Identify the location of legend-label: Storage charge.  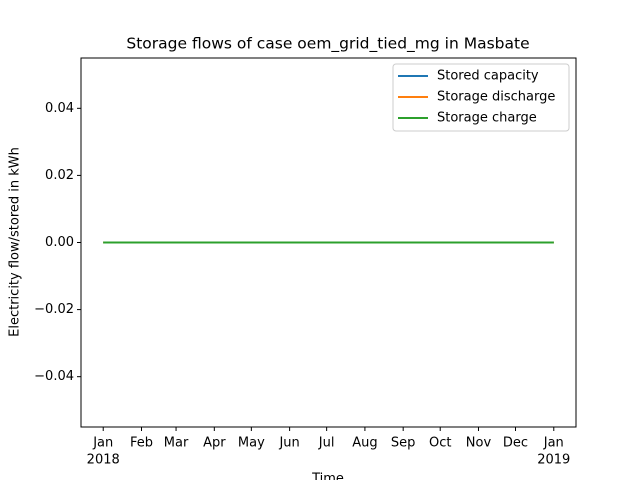
(487, 118).